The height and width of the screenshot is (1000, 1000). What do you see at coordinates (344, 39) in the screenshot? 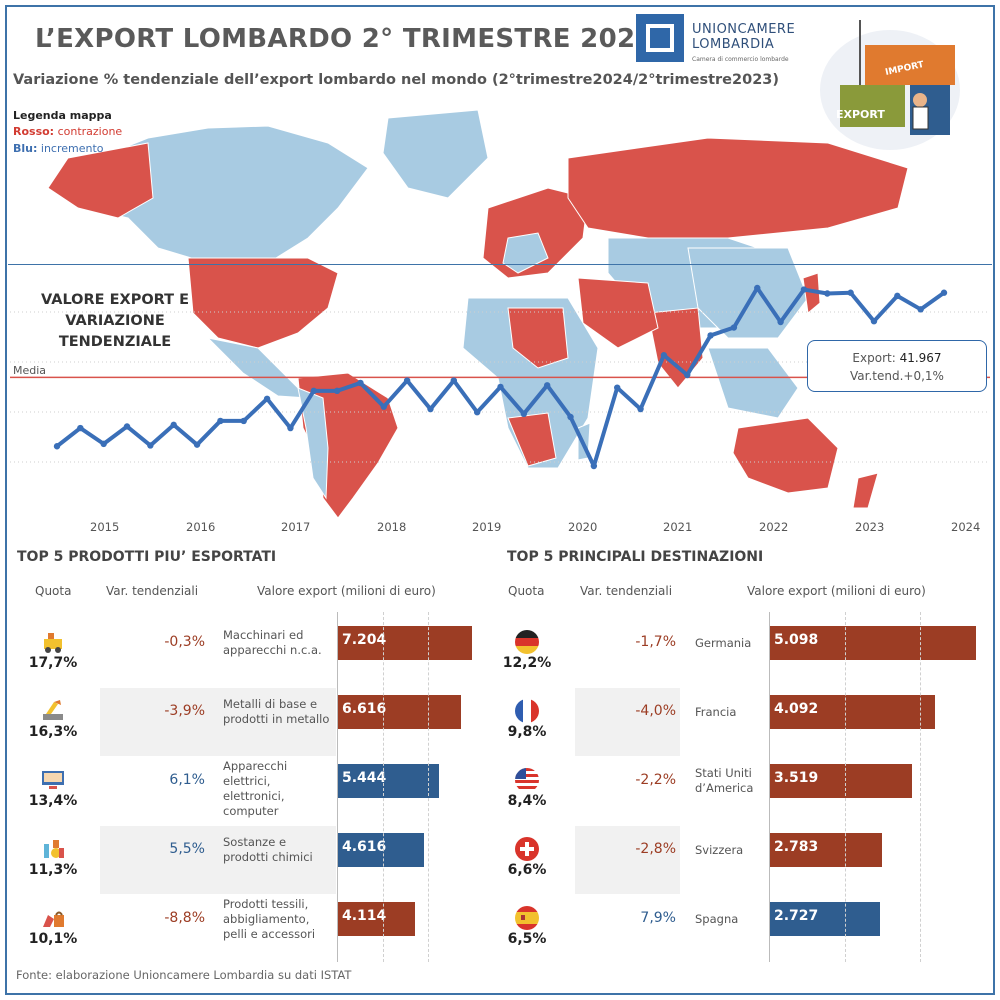
I see `page-title: L’EXPORT LOMBARDO 2° TRIMESTRE 2024` at bounding box center [344, 39].